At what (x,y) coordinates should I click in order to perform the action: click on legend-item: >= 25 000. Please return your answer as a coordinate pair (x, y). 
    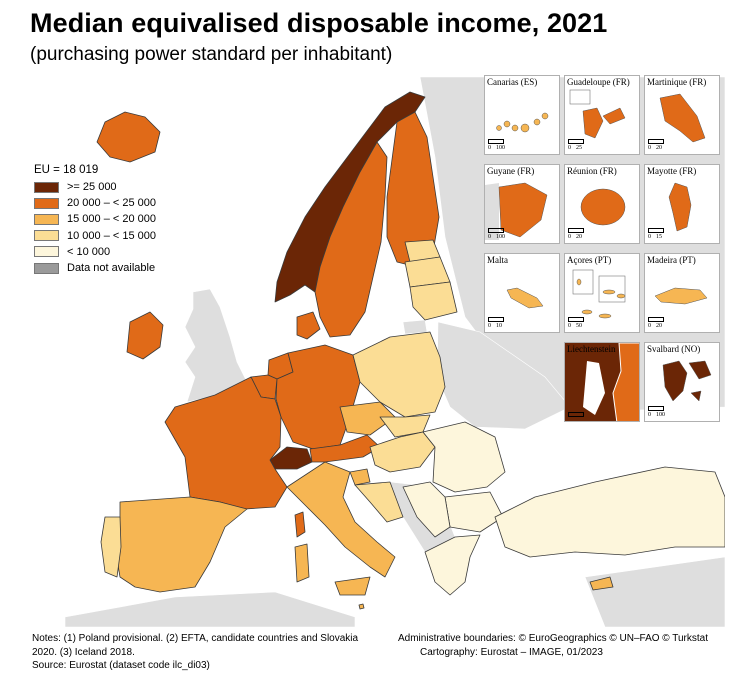
    Looking at the image, I should click on (95, 187).